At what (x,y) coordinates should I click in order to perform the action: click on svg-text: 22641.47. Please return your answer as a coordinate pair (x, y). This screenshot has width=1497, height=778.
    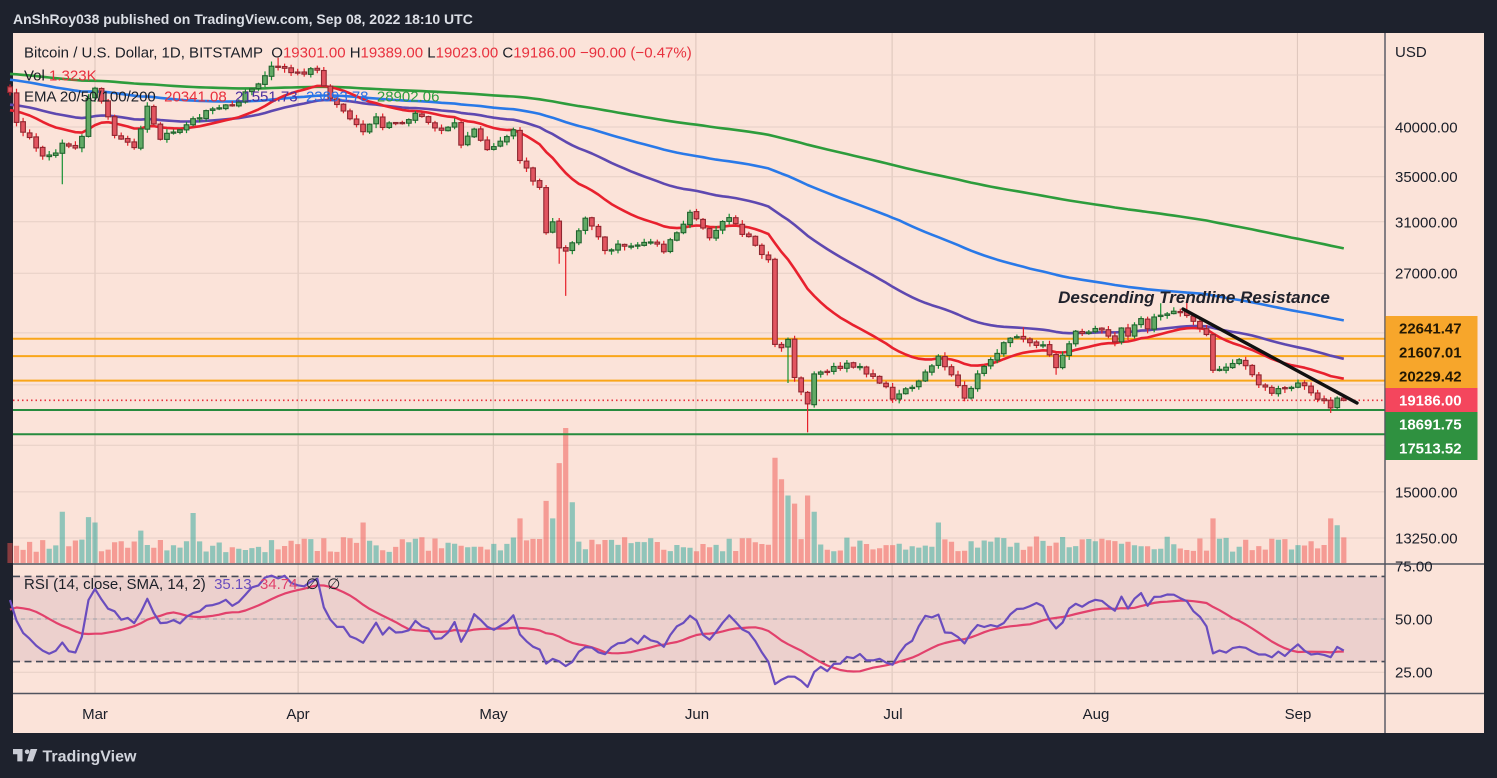
    Looking at the image, I should click on (1430, 329).